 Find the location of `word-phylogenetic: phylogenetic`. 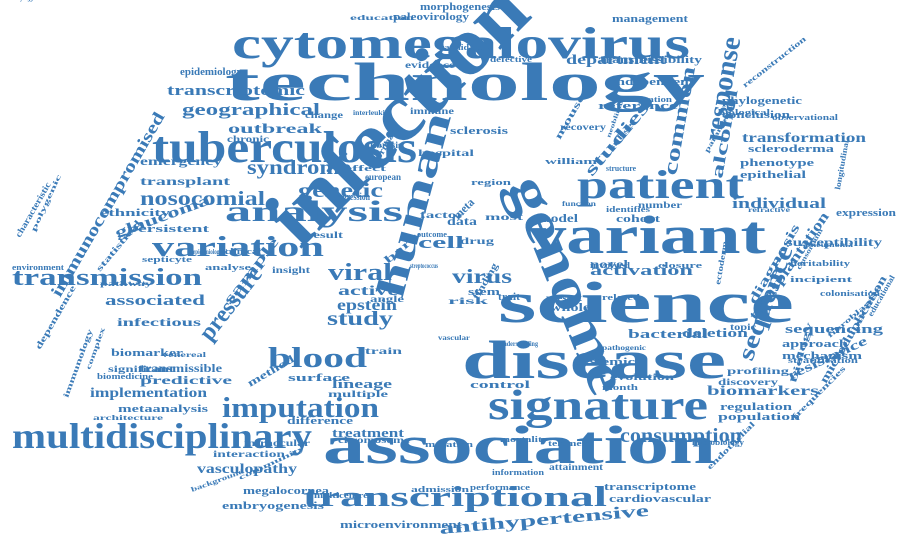

word-phylogenetic: phylogenetic is located at coordinates (762, 101).